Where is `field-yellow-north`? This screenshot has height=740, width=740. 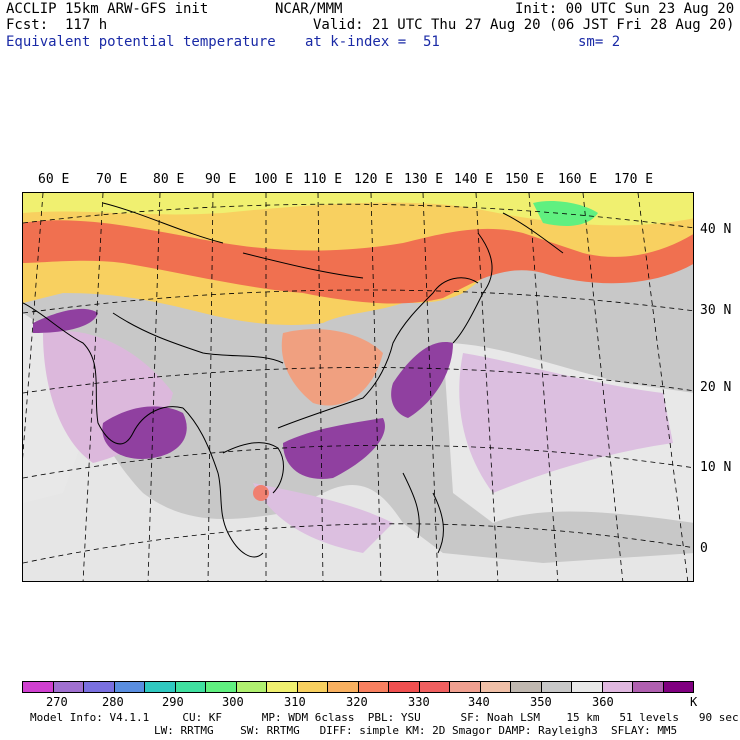
field-yellow-north is located at coordinates (358, 209).